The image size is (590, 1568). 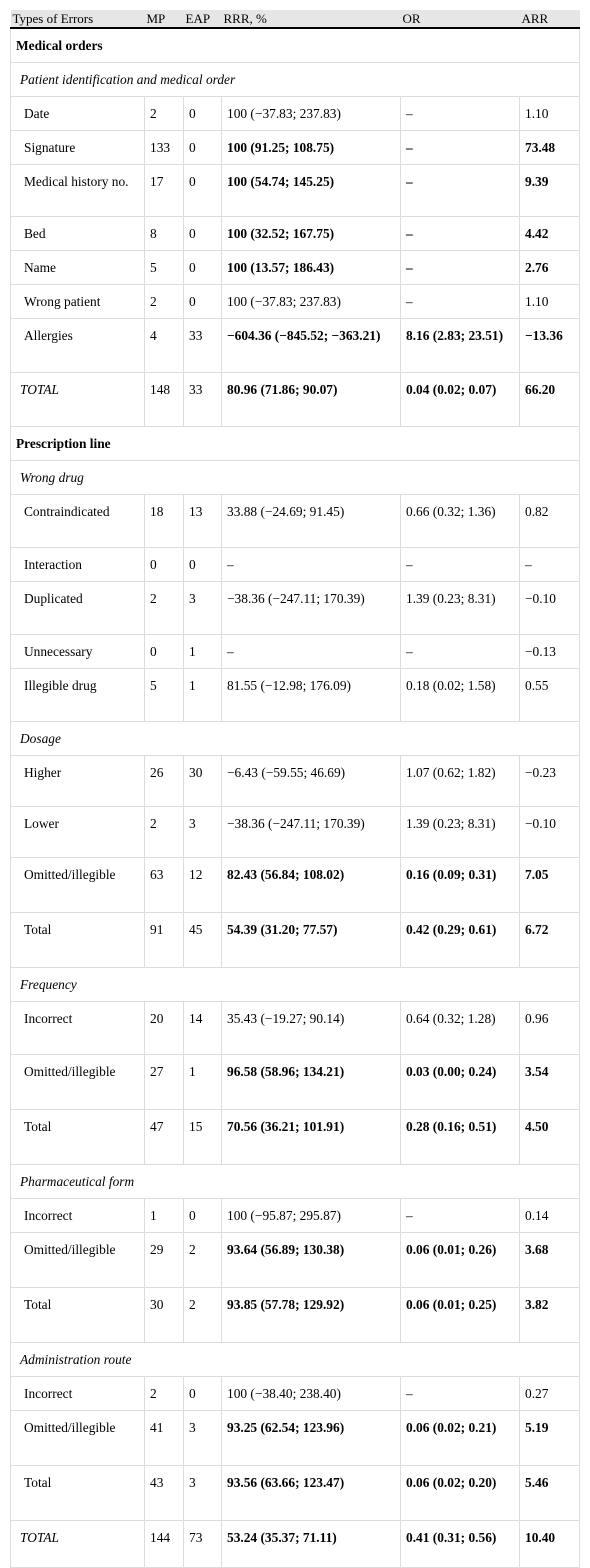 What do you see at coordinates (549, 233) in the screenshot?
I see `arr-cell: 4.42` at bounding box center [549, 233].